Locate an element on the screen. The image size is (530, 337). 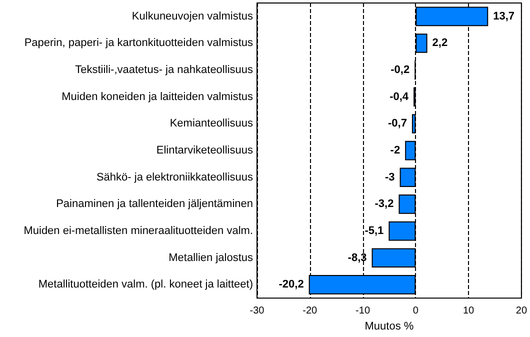
data-label: -3 is located at coordinates (390, 177).